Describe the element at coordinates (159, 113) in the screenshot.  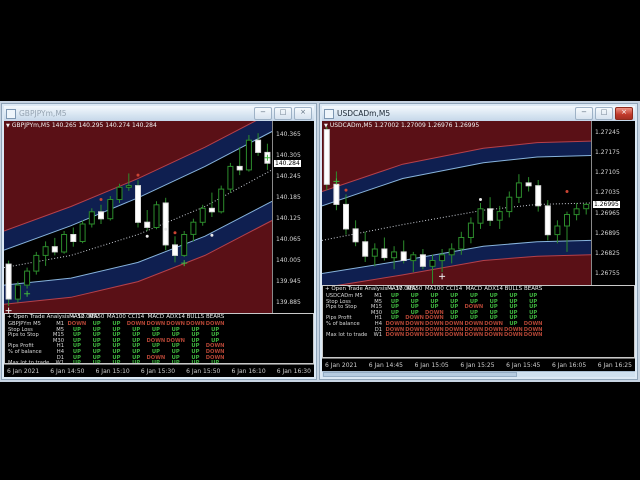
I see `window-titlebar: GBPJPYm,M5 − □ ×` at that location.